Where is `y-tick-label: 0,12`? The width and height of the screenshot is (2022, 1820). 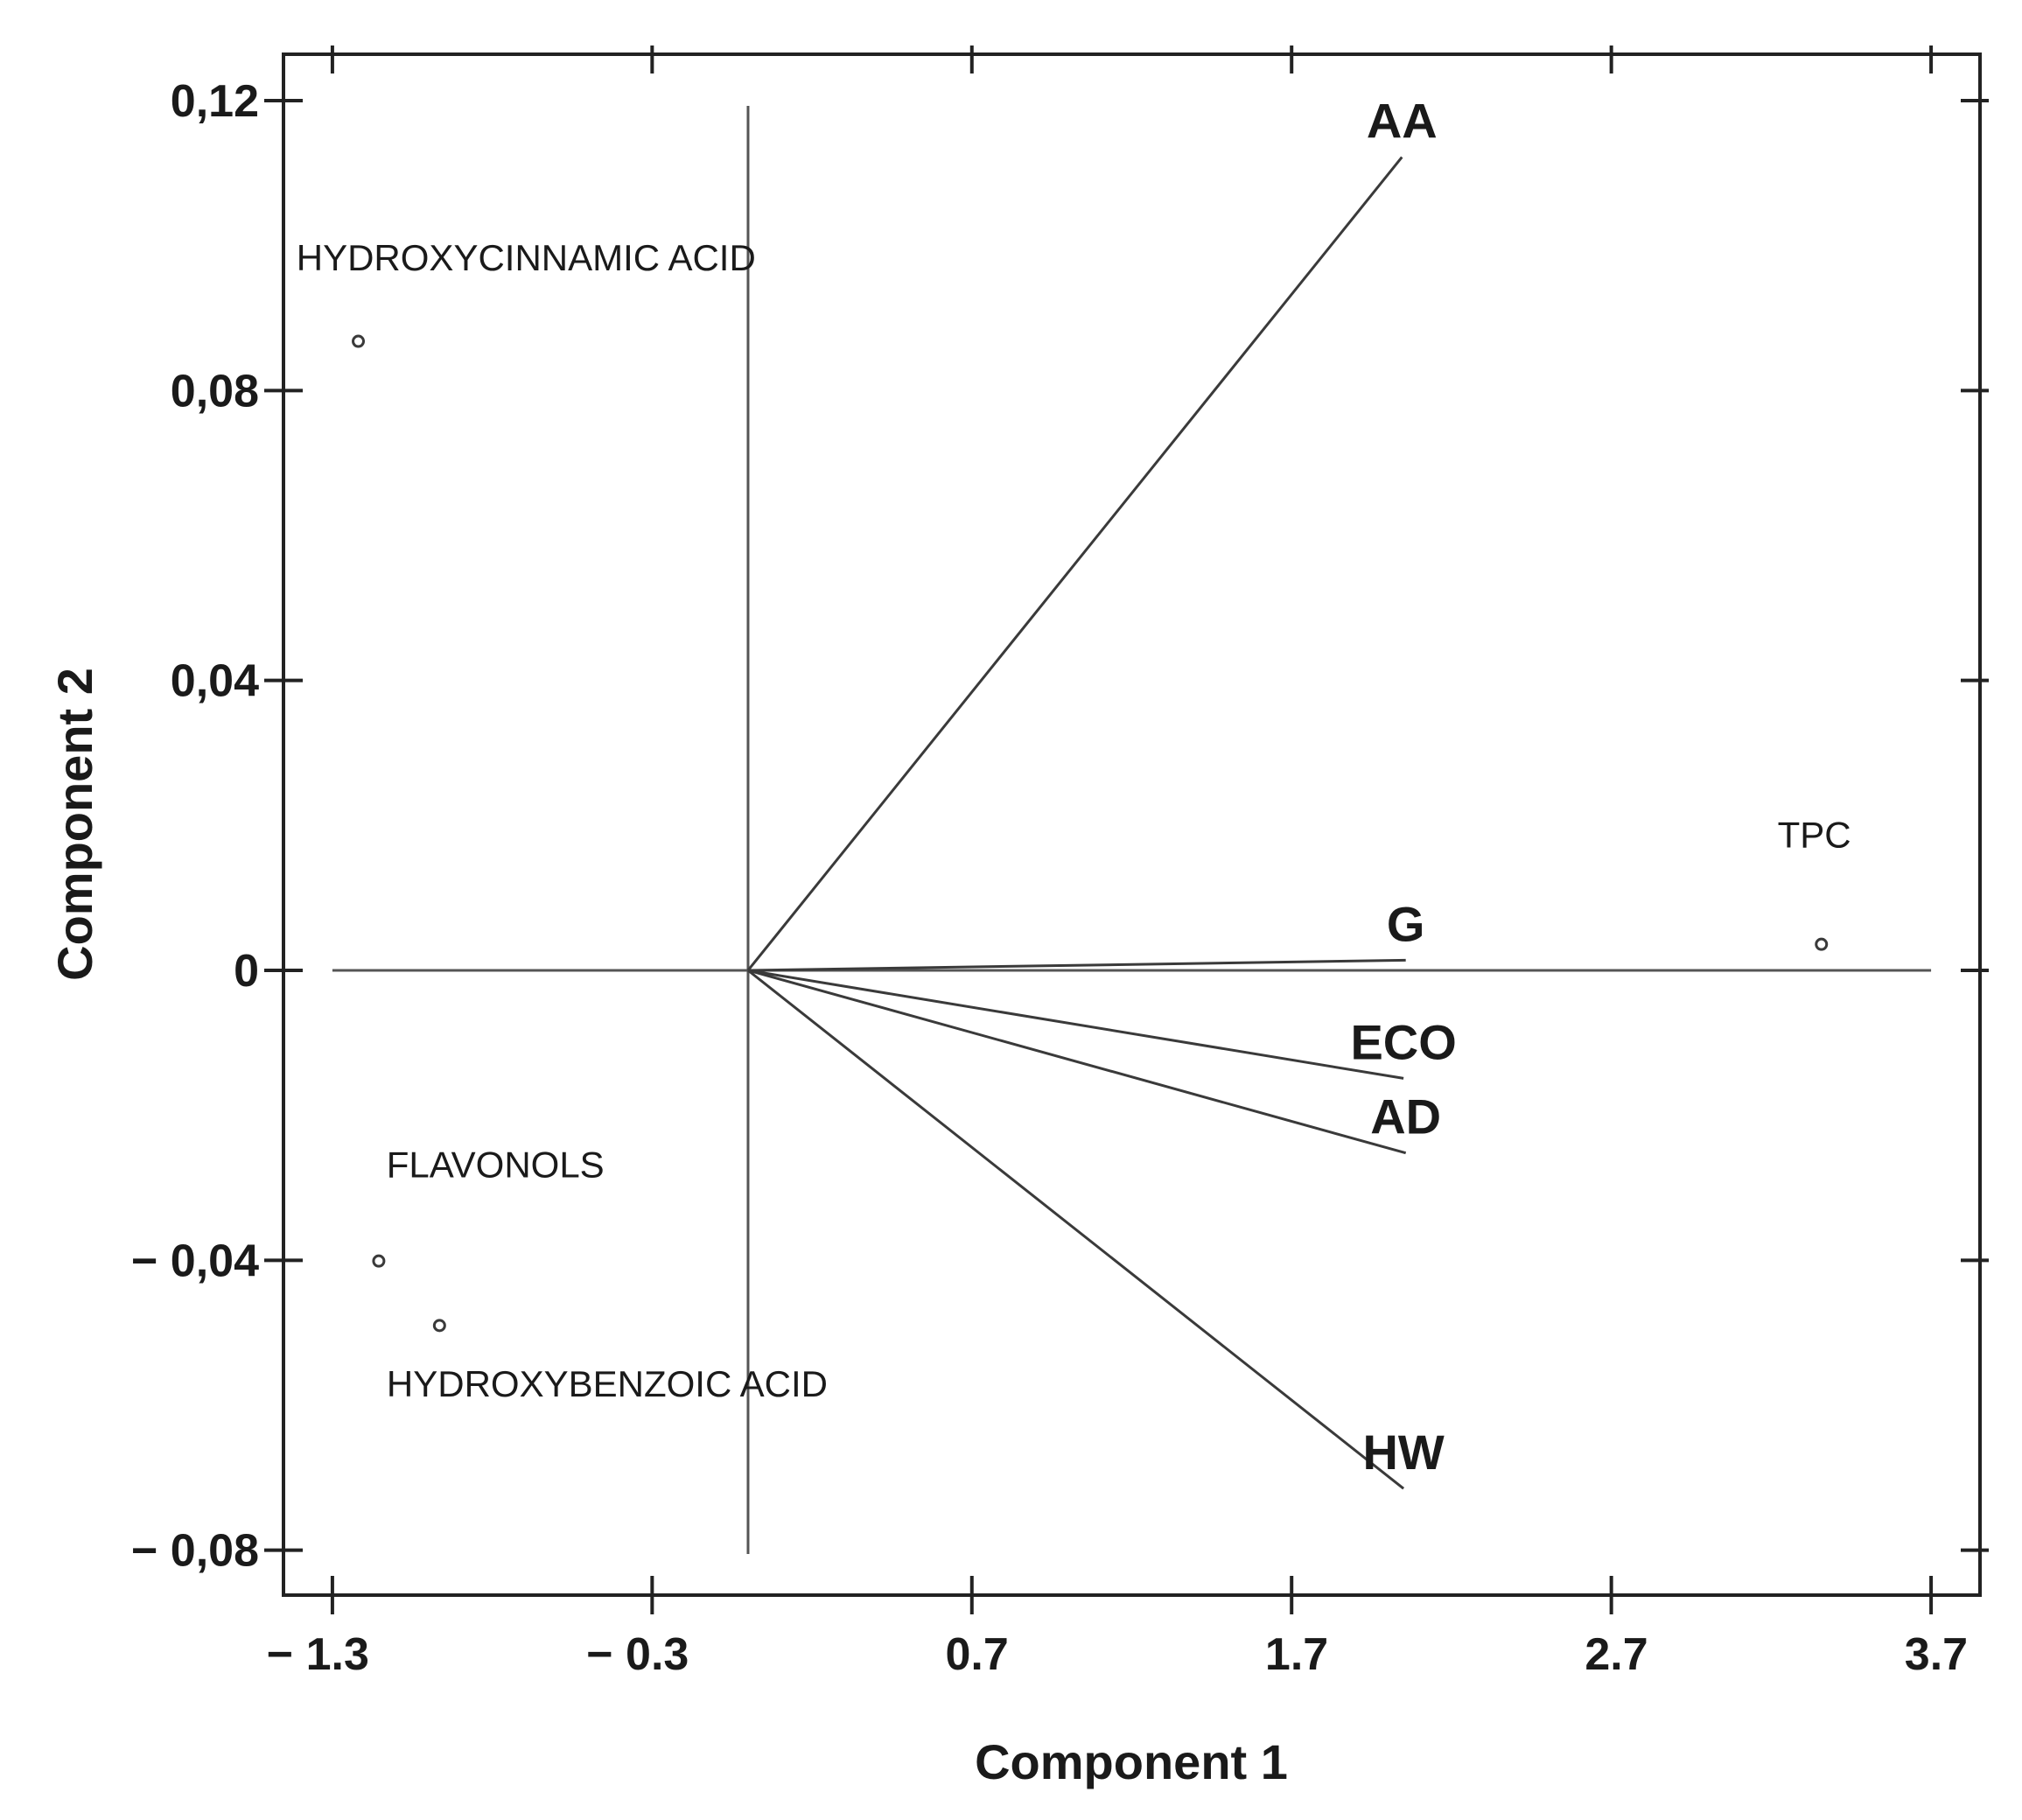 y-tick-label: 0,12 is located at coordinates (215, 101).